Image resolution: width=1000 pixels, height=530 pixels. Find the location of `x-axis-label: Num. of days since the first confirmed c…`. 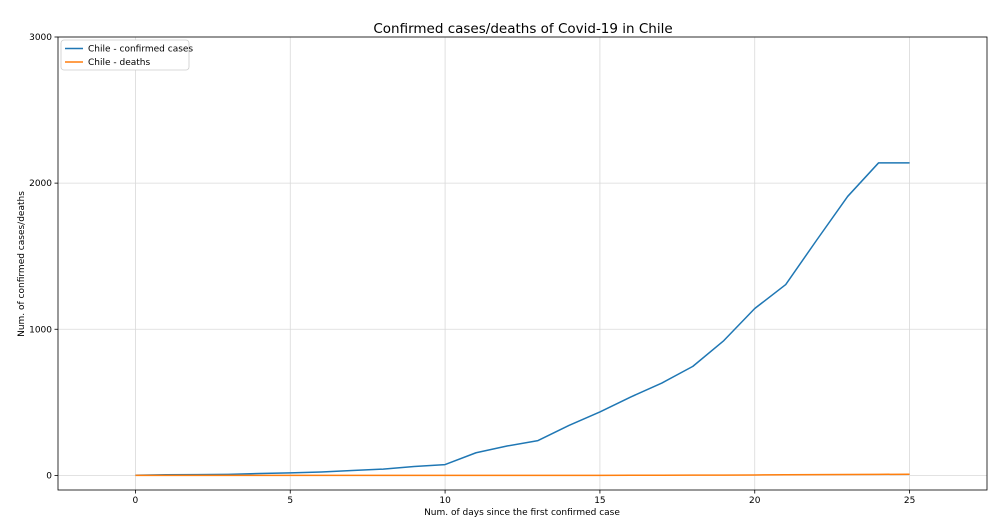

x-axis-label: Num. of days since the first confirmed c… is located at coordinates (522, 513).